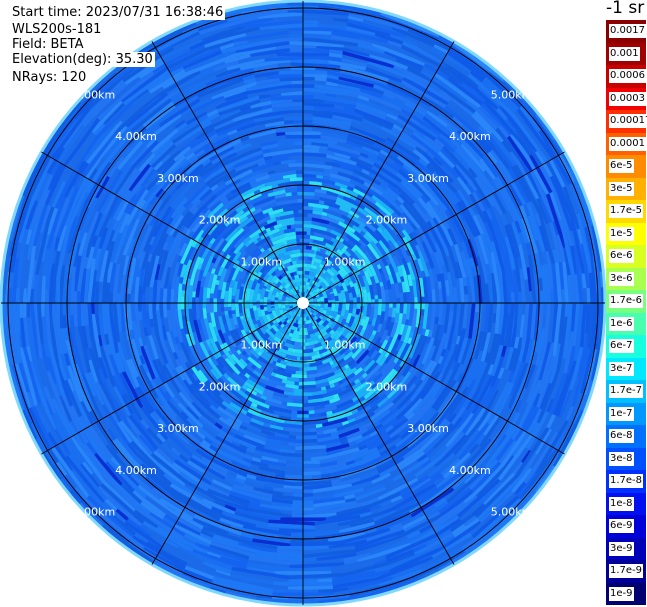 This screenshot has width=647, height=607. I want to click on colorbar-cell: 6e-6, so click(626, 256).